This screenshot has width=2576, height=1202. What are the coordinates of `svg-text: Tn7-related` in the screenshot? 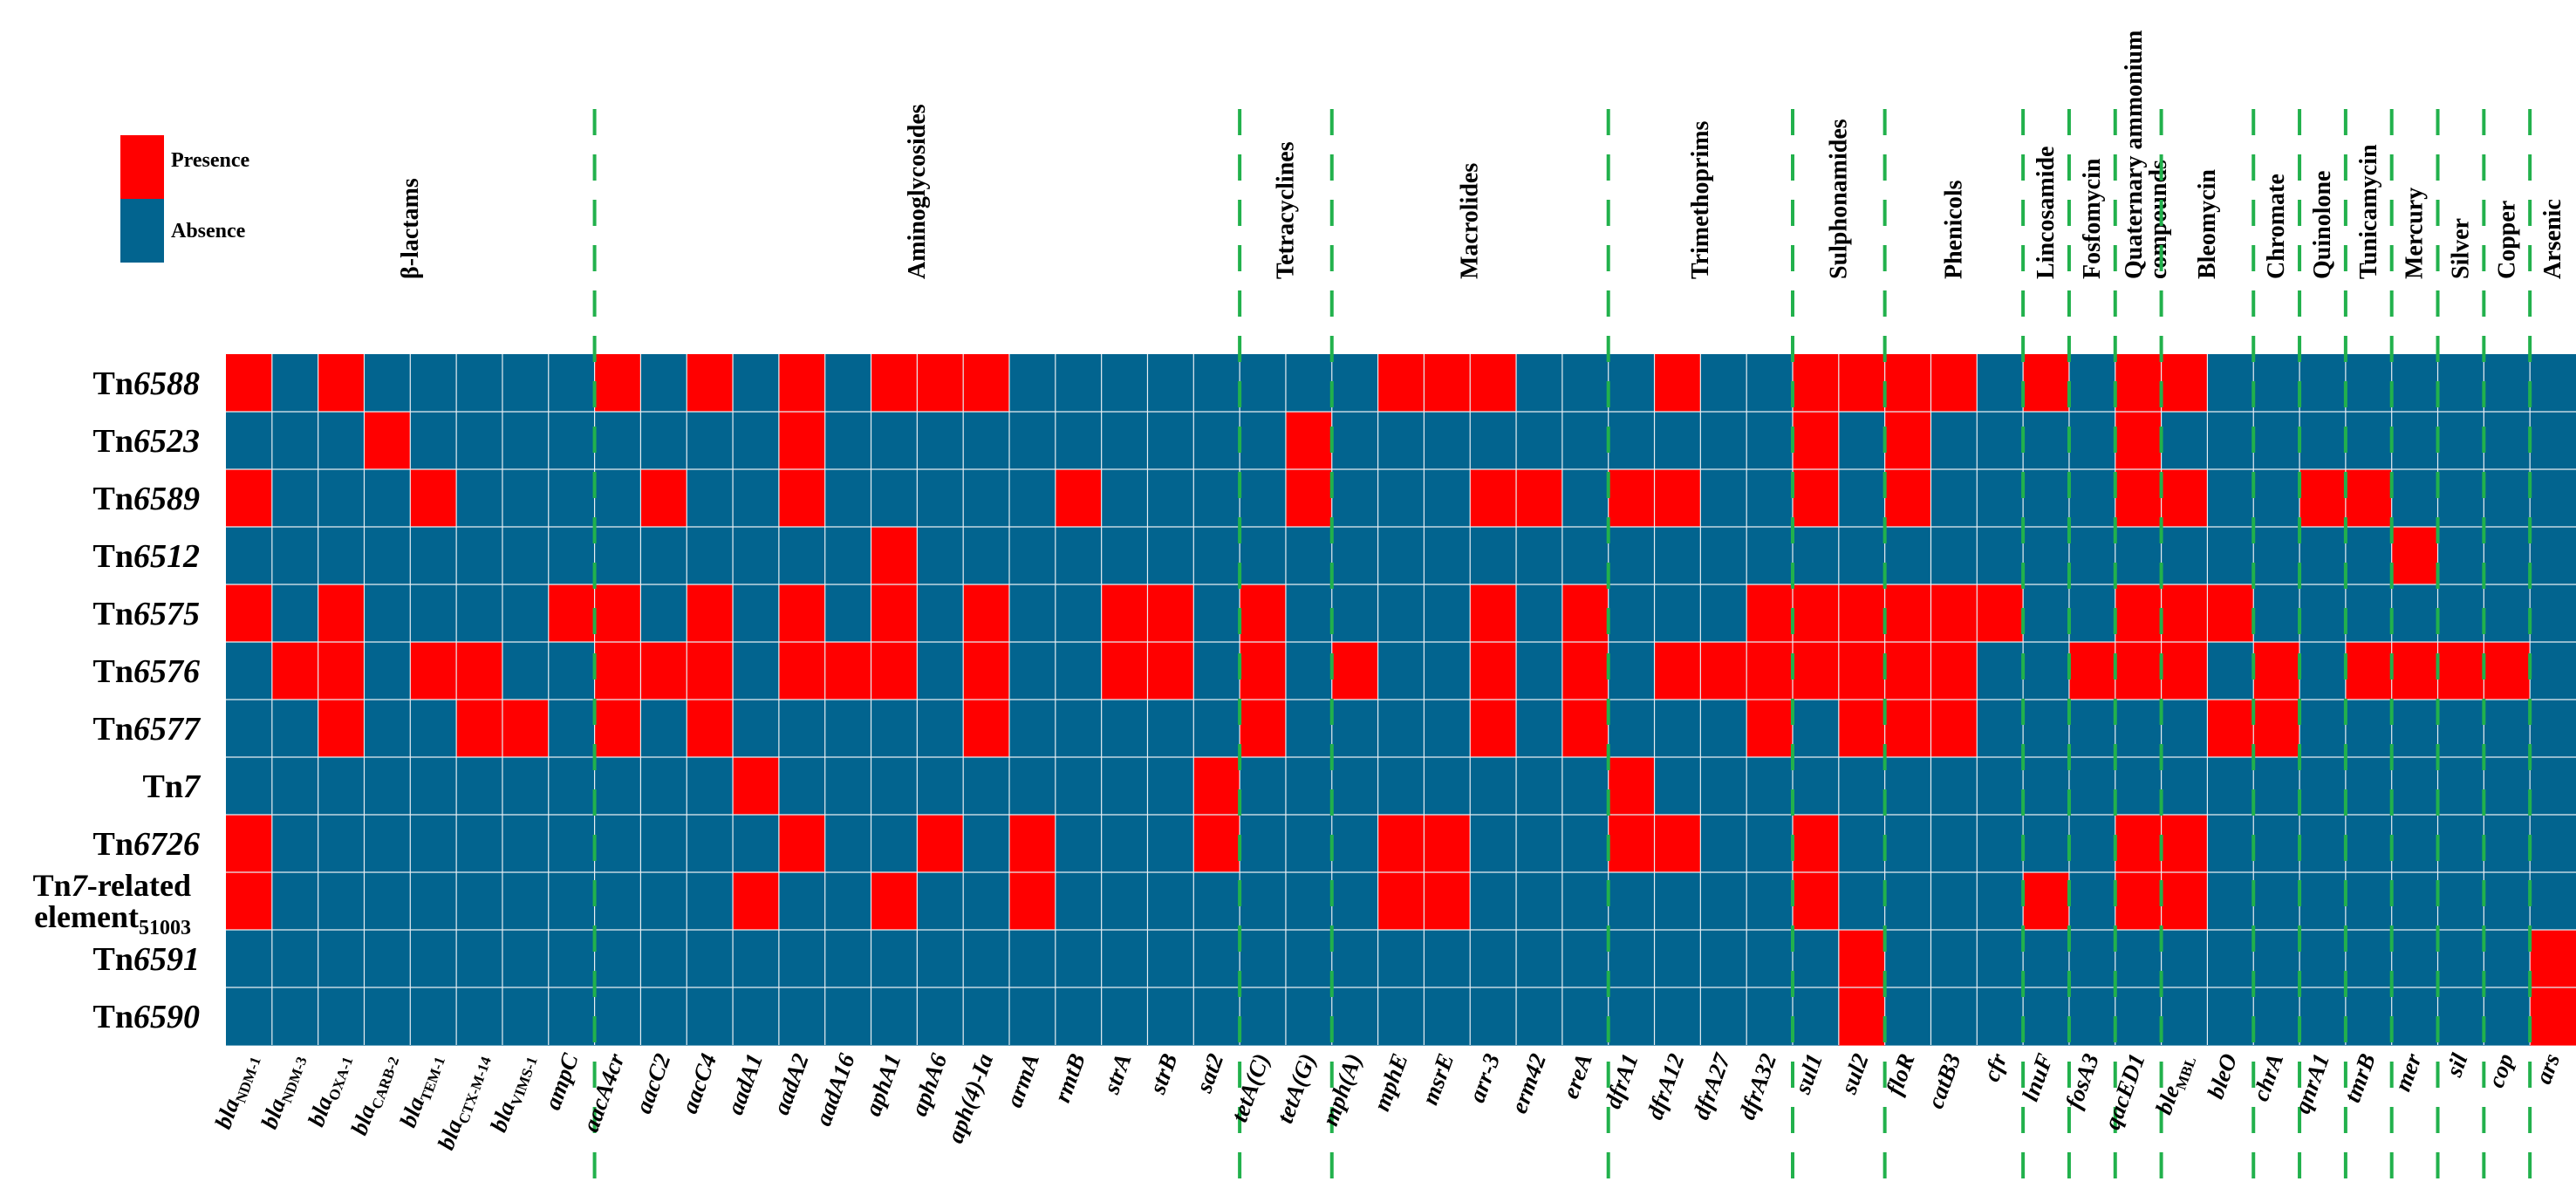 It's located at (112, 886).